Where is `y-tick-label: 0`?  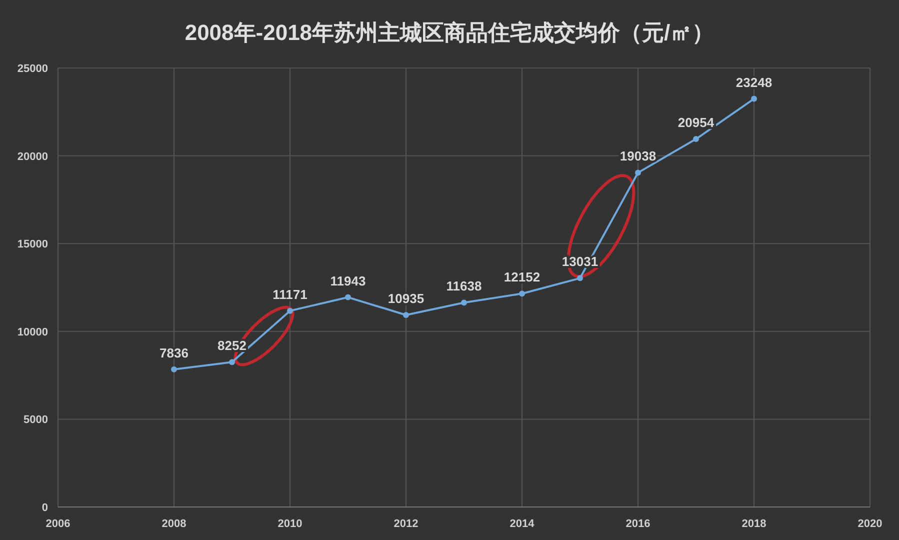
y-tick-label: 0 is located at coordinates (45, 508).